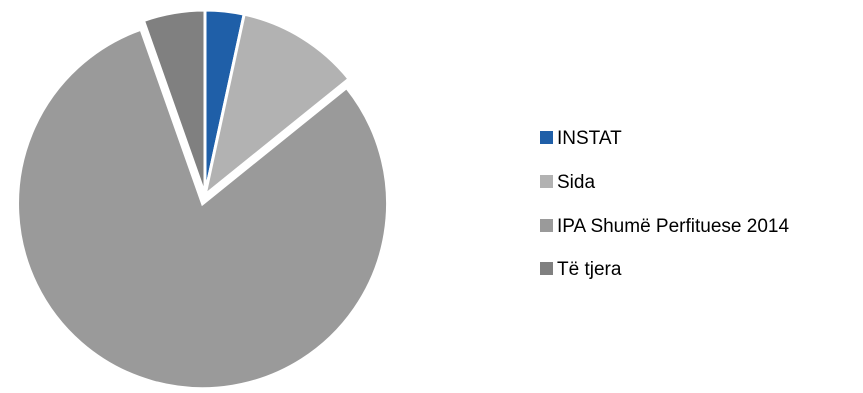 This screenshot has width=863, height=393. I want to click on legend-item-ipa: IPA Shumë Perfituese 2014, so click(664, 226).